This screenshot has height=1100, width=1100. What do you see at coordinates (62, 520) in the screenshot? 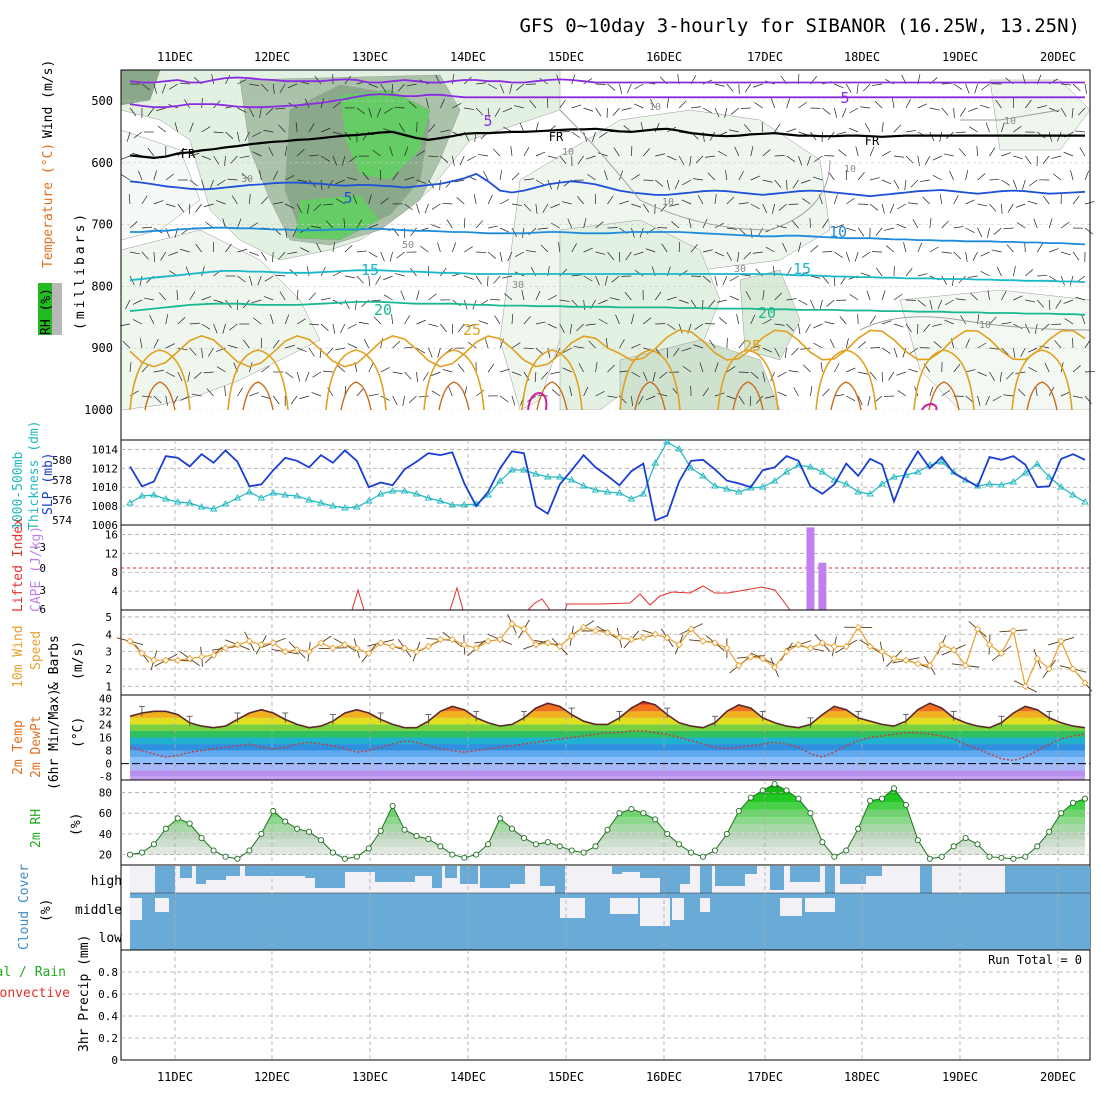
I see `thickness-tick: 574` at bounding box center [62, 520].